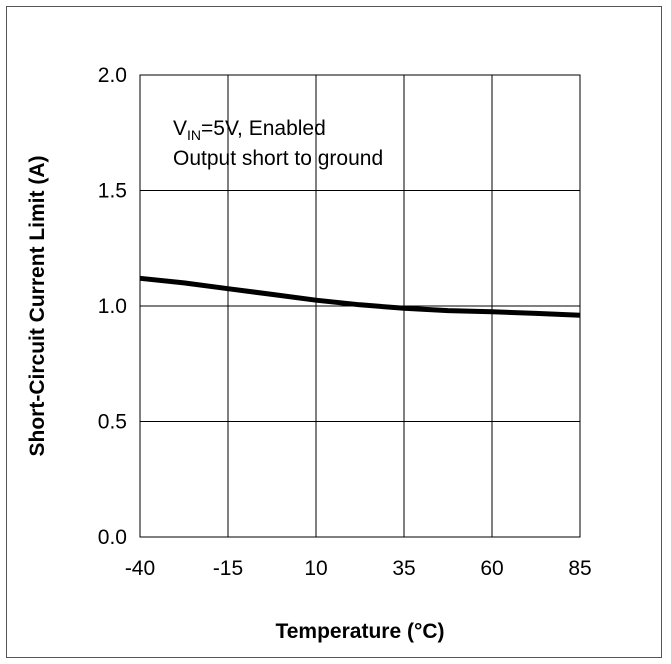  I want to click on y-tick-label: 0.0, so click(112, 537).